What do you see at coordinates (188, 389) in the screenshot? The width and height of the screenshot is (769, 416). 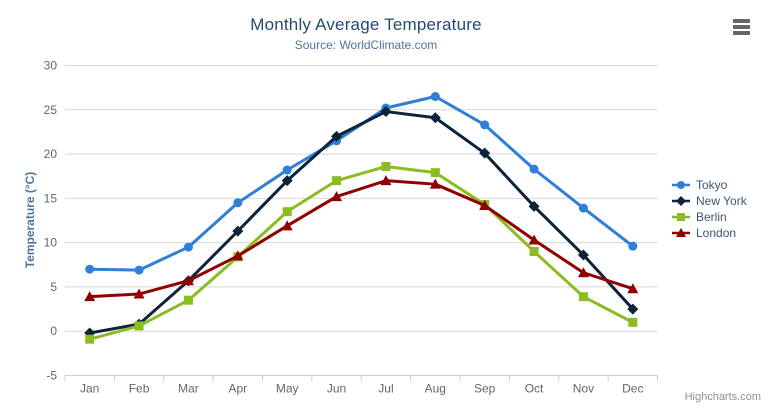 I see `x-axis-tick-label: Mar` at bounding box center [188, 389].